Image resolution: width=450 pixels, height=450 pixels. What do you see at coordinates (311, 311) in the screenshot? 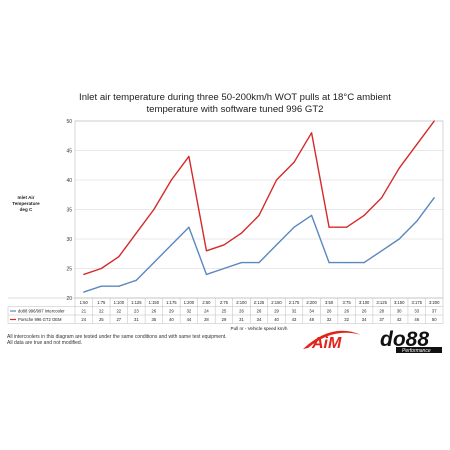
I see `data-label-0-13: 34` at bounding box center [311, 311].